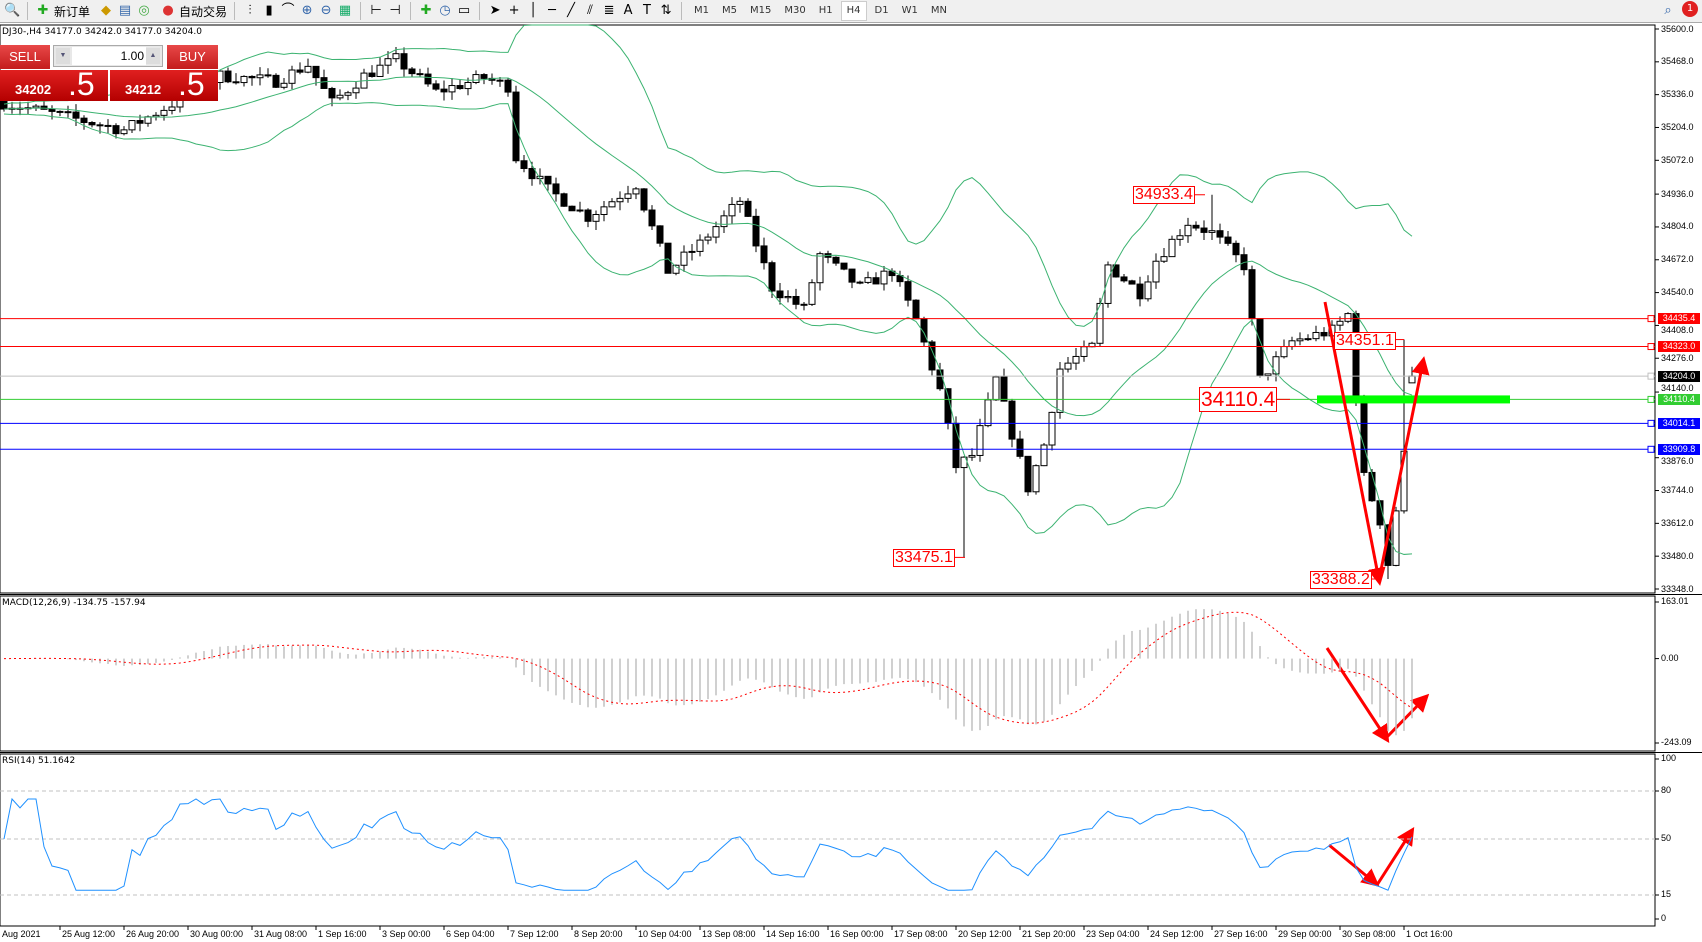 The height and width of the screenshot is (942, 1702). What do you see at coordinates (495, 10) in the screenshot?
I see `cursor-icon: ➤` at bounding box center [495, 10].